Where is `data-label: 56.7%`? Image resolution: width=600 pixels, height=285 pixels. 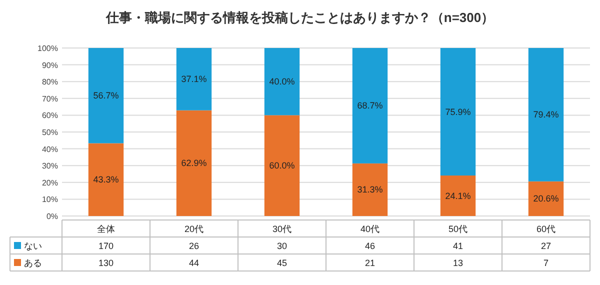 data-label: 56.7% is located at coordinates (106, 95).